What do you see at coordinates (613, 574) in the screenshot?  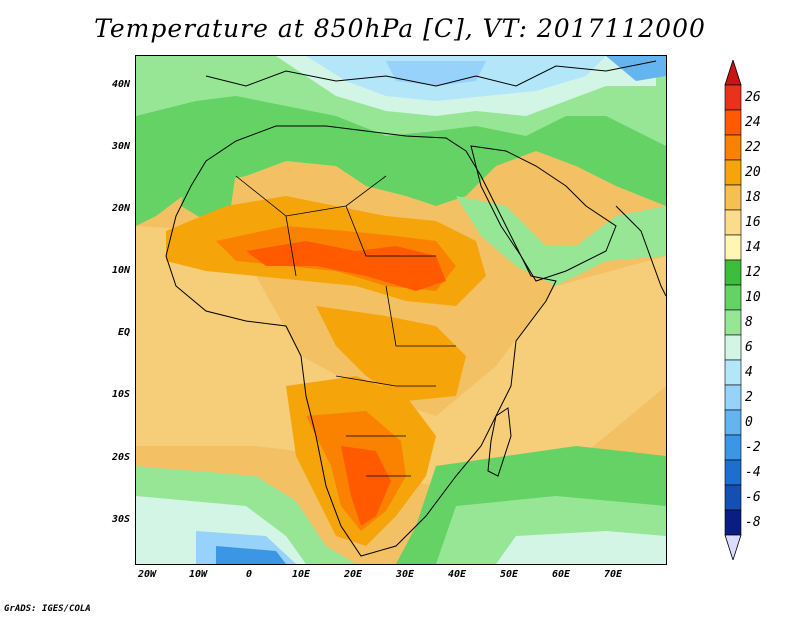 I see `lon-label-70e: 70E` at bounding box center [613, 574].